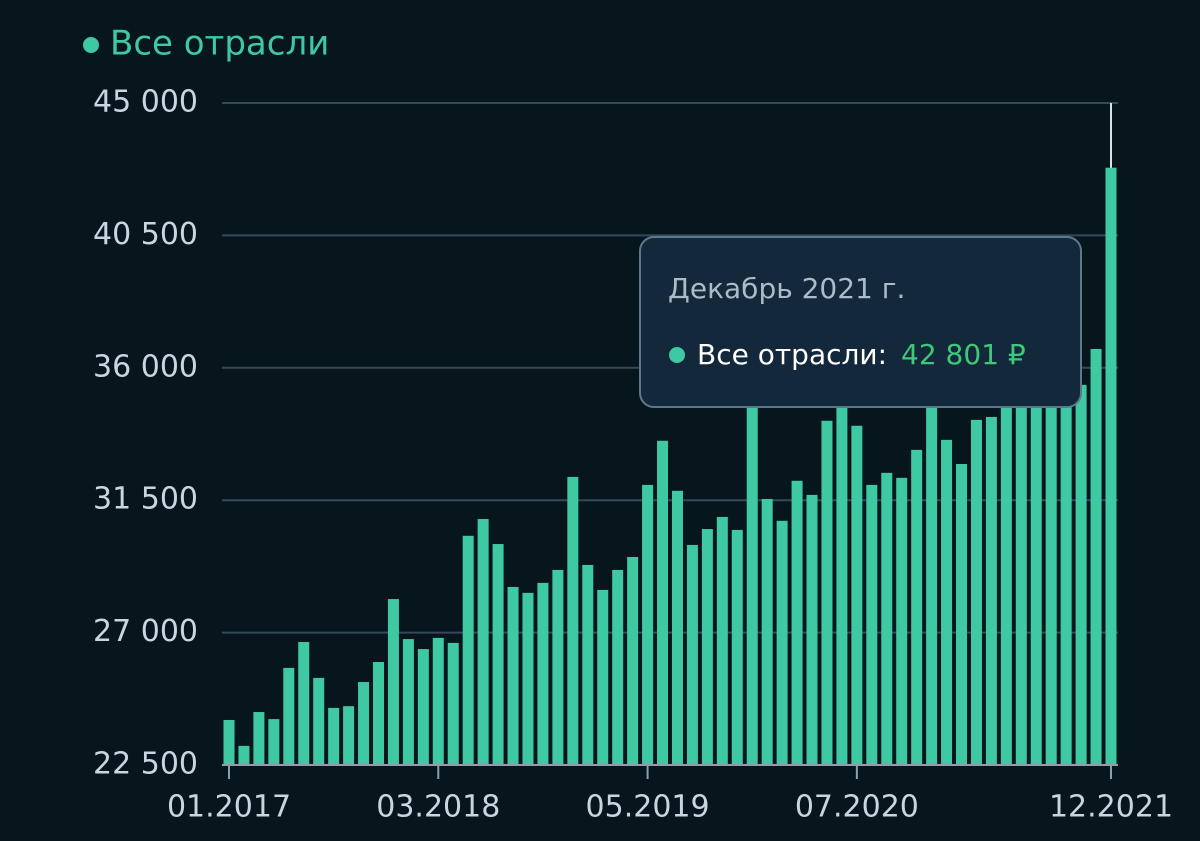 Image resolution: width=1200 pixels, height=841 pixels. What do you see at coordinates (792, 354) in the screenshot?
I see `tooltip-label: Все отрасли:` at bounding box center [792, 354].